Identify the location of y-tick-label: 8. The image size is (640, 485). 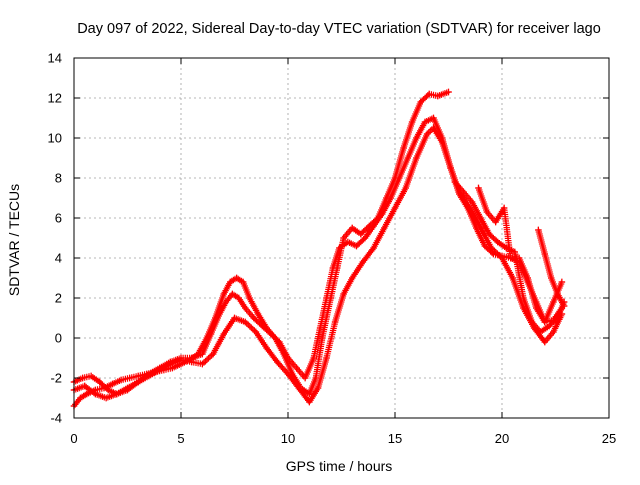
(58, 178).